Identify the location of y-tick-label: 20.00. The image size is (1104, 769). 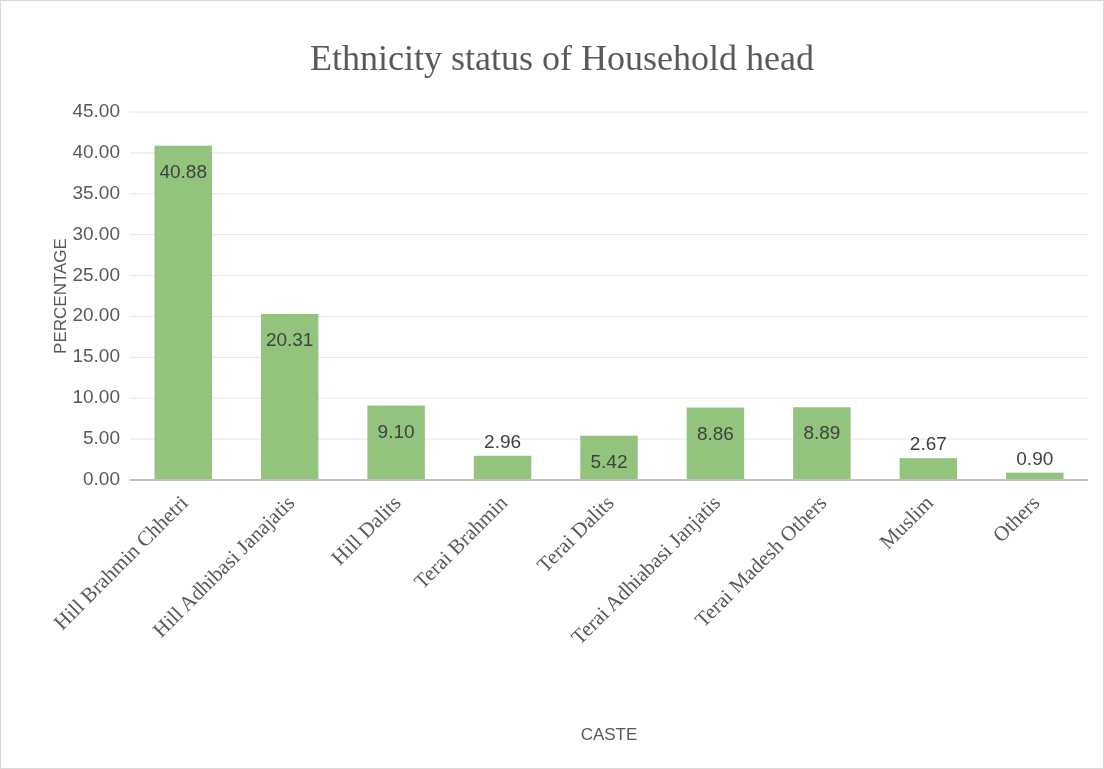
(96, 315).